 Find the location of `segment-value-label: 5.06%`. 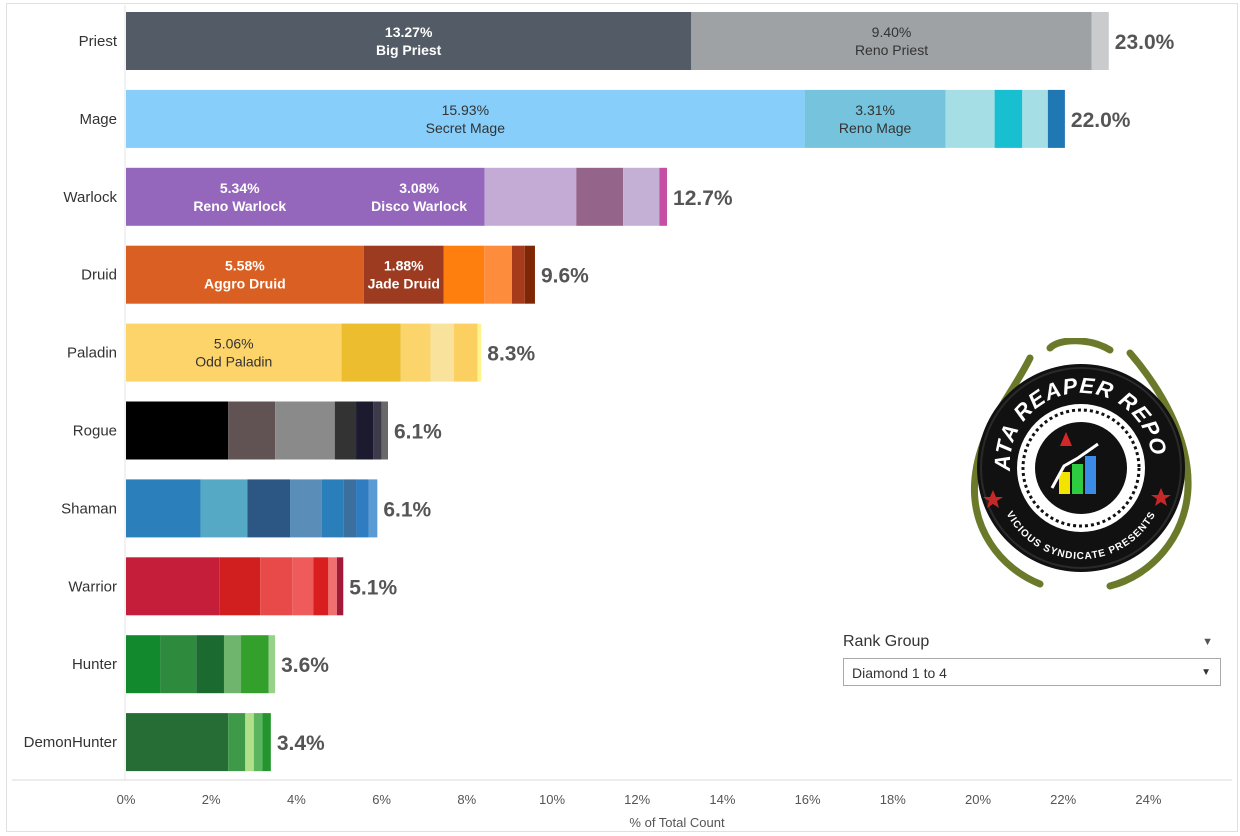

segment-value-label: 5.06% is located at coordinates (234, 344).